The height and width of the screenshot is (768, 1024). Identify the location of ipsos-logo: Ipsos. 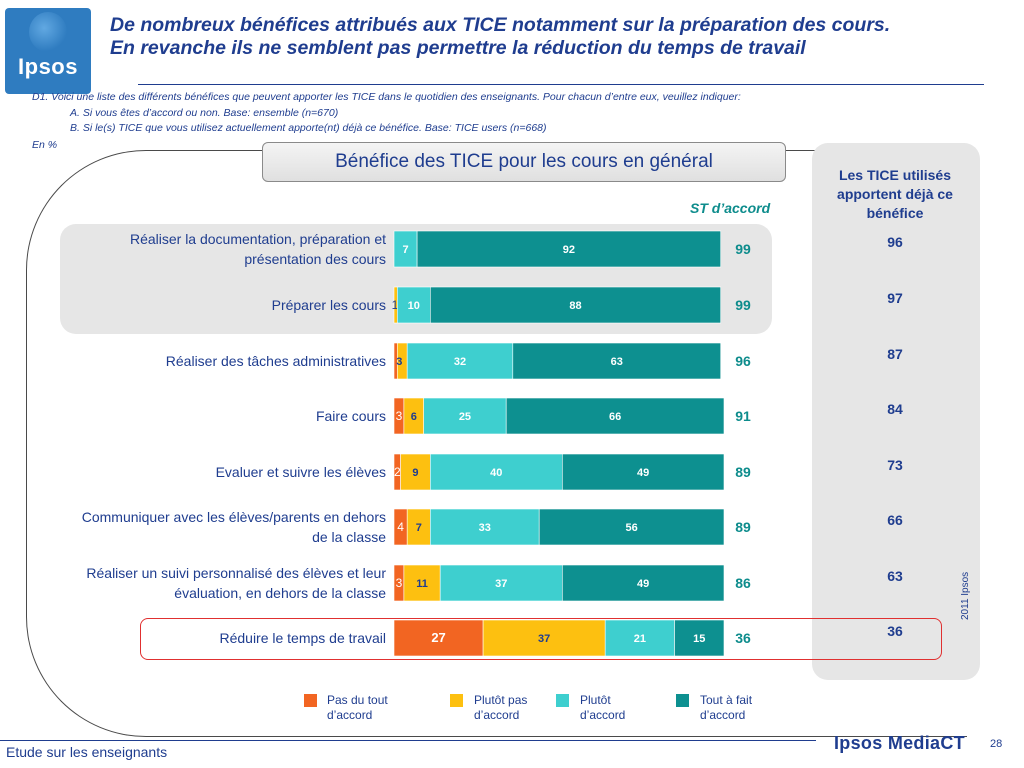
(48, 51).